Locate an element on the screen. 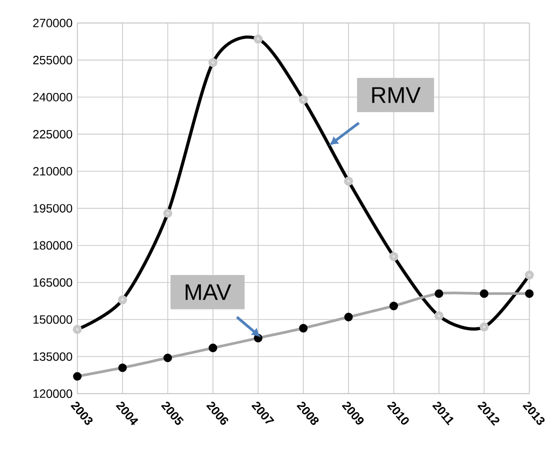 The width and height of the screenshot is (553, 451). y-tick-label: 150000 is located at coordinates (53, 319).